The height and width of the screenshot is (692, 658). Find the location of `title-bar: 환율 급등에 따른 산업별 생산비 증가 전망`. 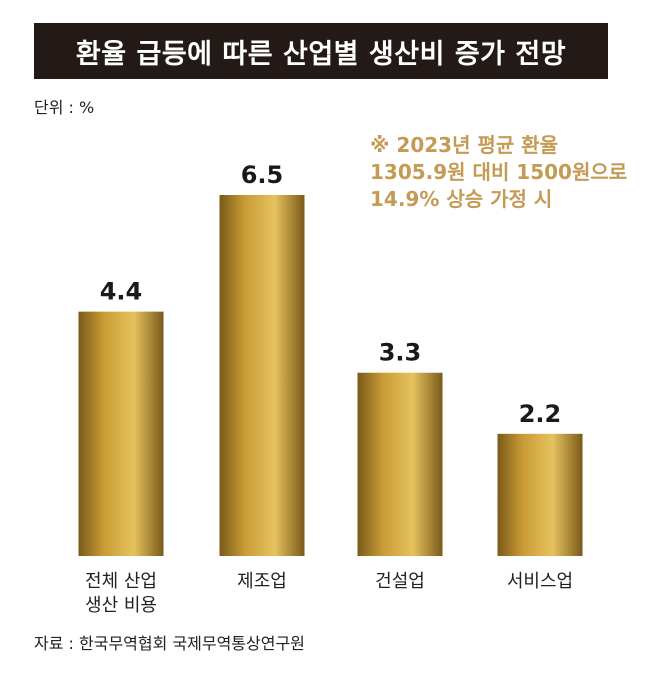

title-bar: 환율 급등에 따른 산업별 생산비 증가 전망 is located at coordinates (321, 51).